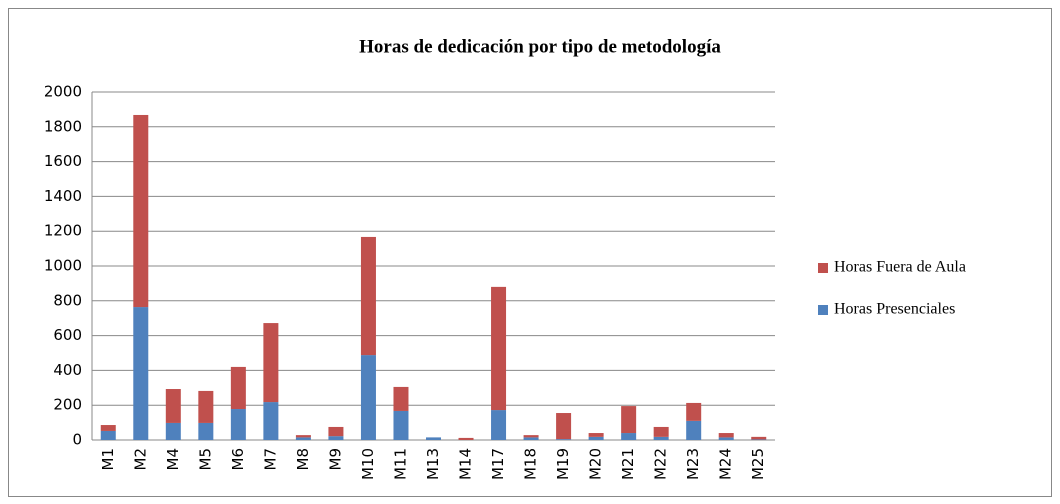 The width and height of the screenshot is (1060, 504). Describe the element at coordinates (67, 335) in the screenshot. I see `y-tick-label: 600` at that location.